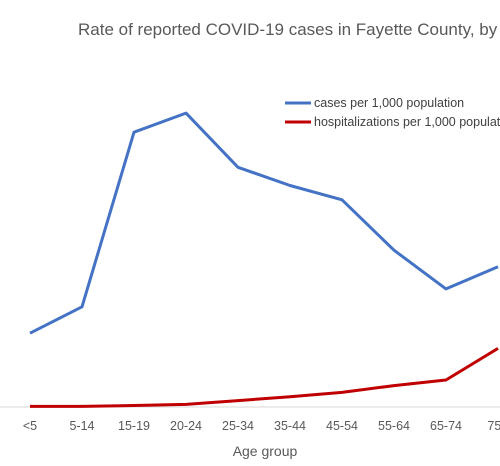  I want to click on x-tick-label: 25-34, so click(238, 426).